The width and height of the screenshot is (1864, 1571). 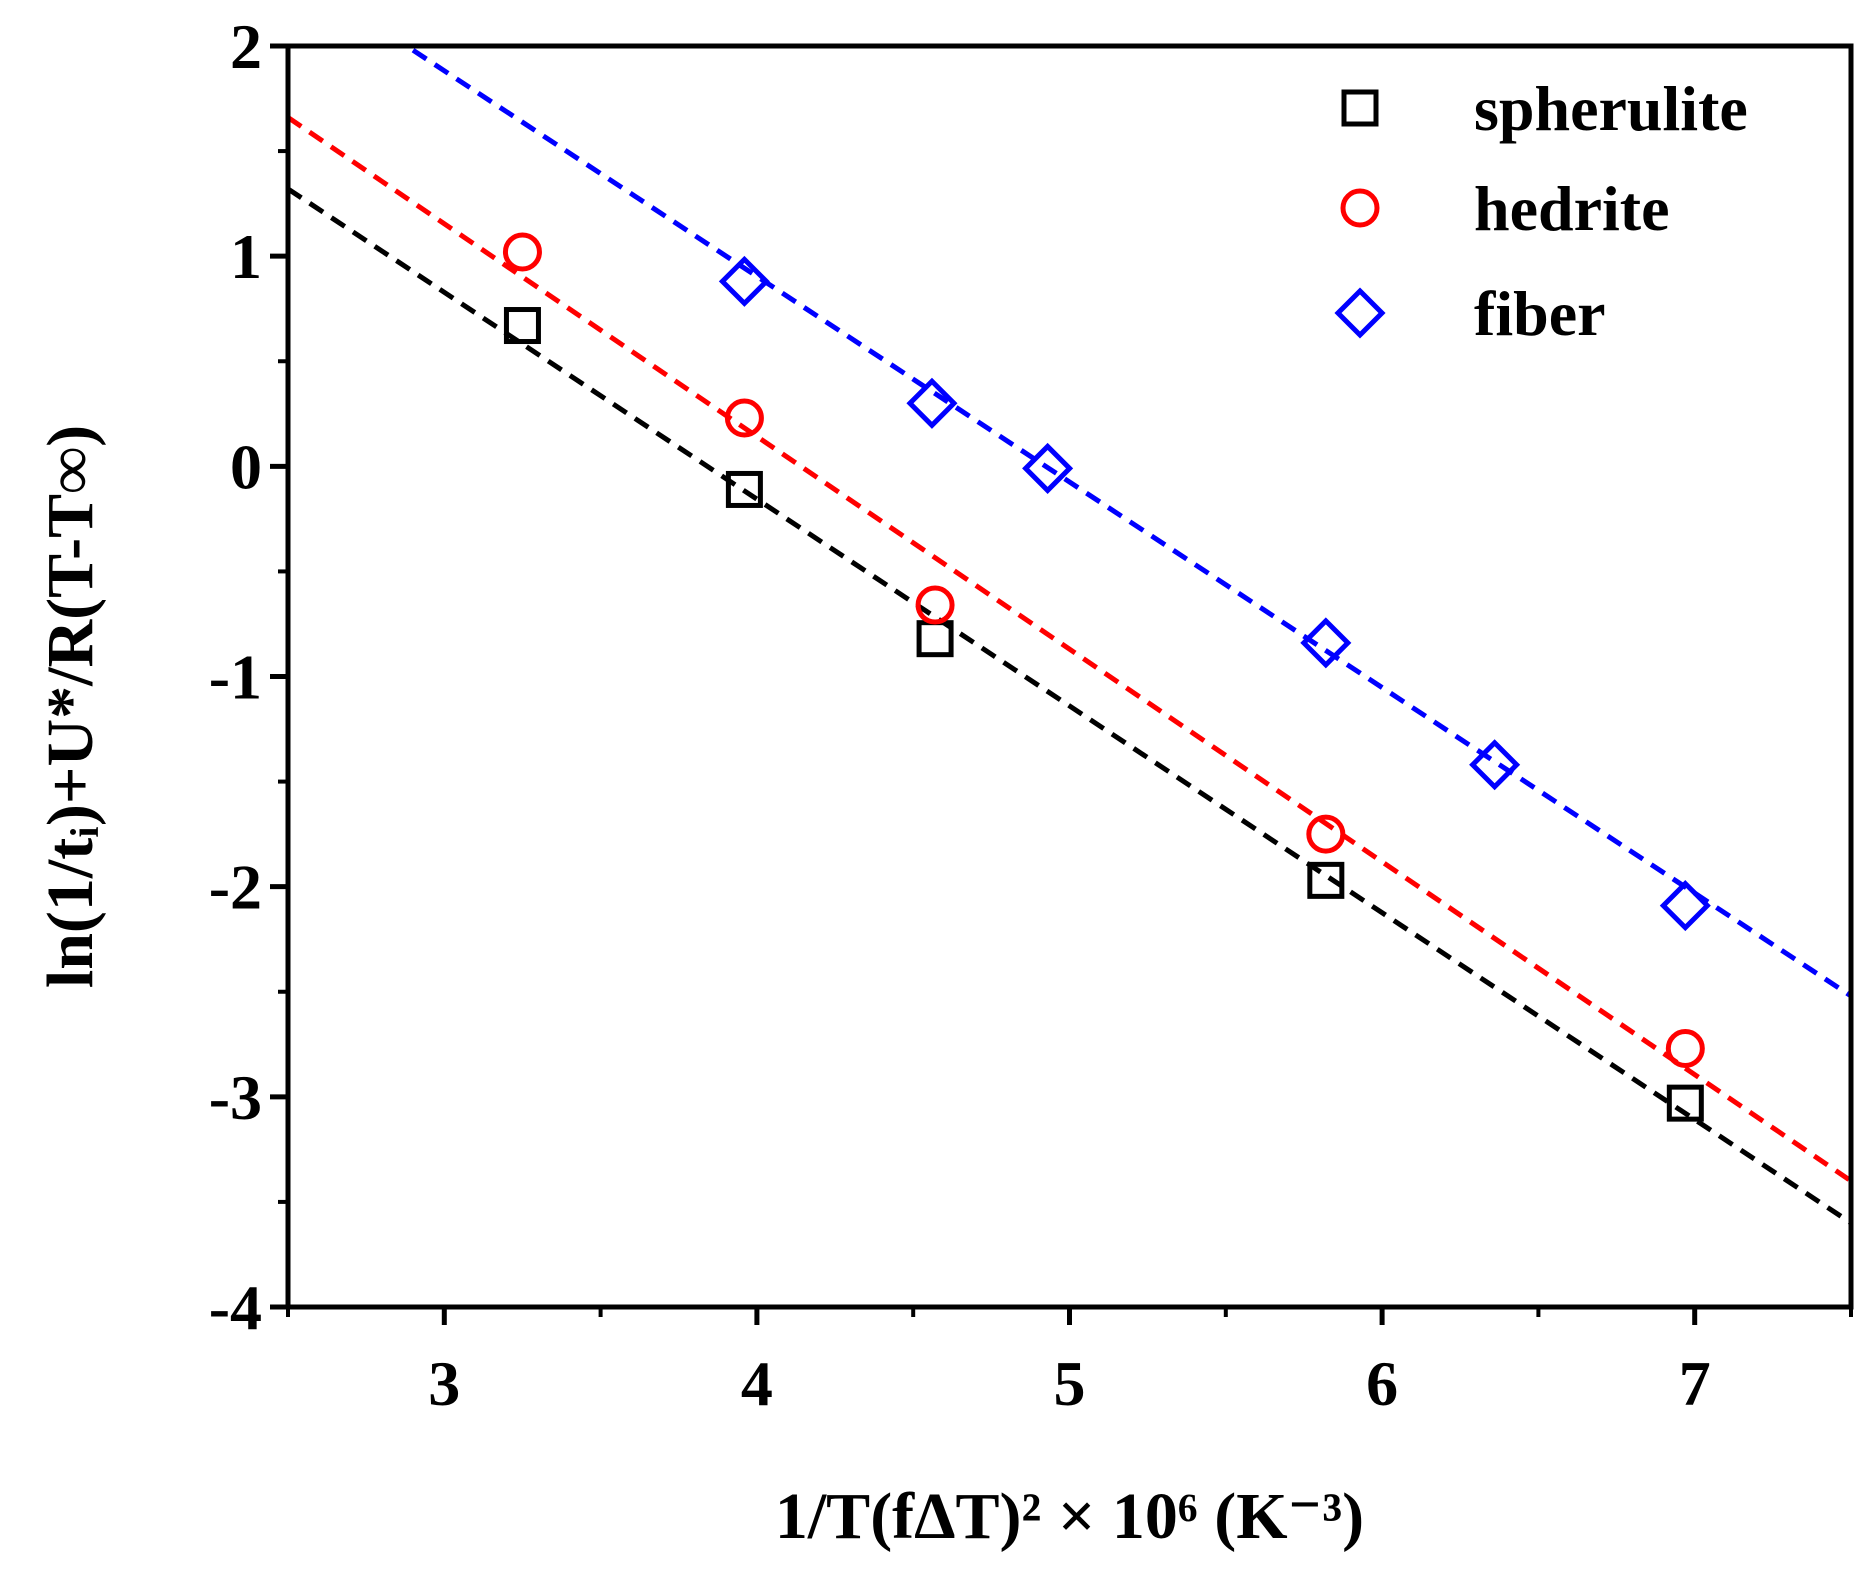 I want to click on x-tick-label: 5, so click(x=1070, y=1383).